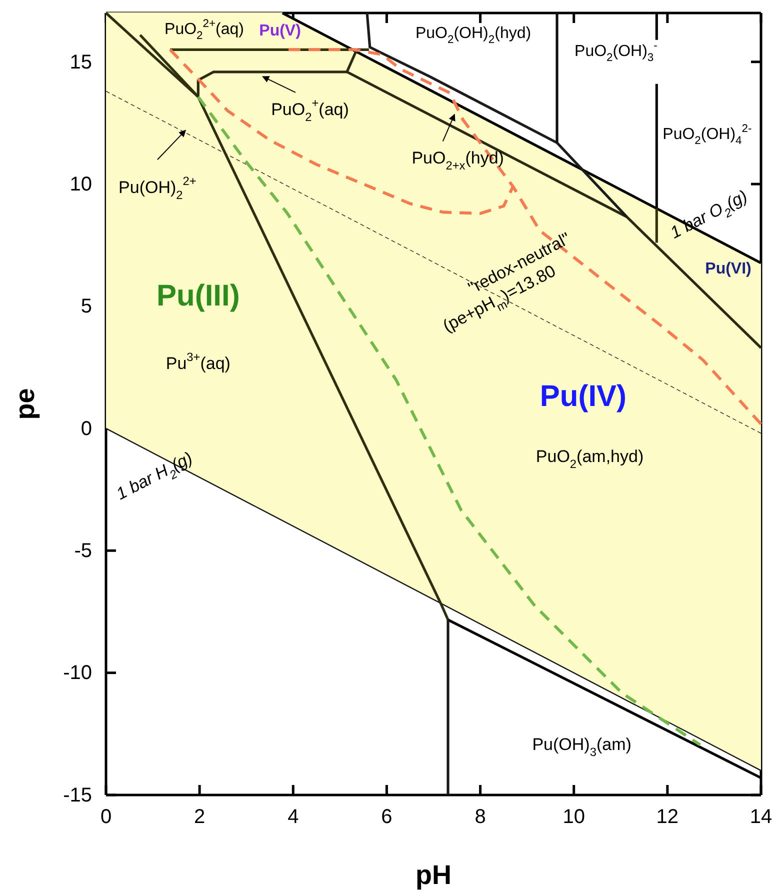 This screenshot has width=784, height=895. I want to click on annotation: PuO$_{2}$$^{2+}$(aq), so click(204, 30).